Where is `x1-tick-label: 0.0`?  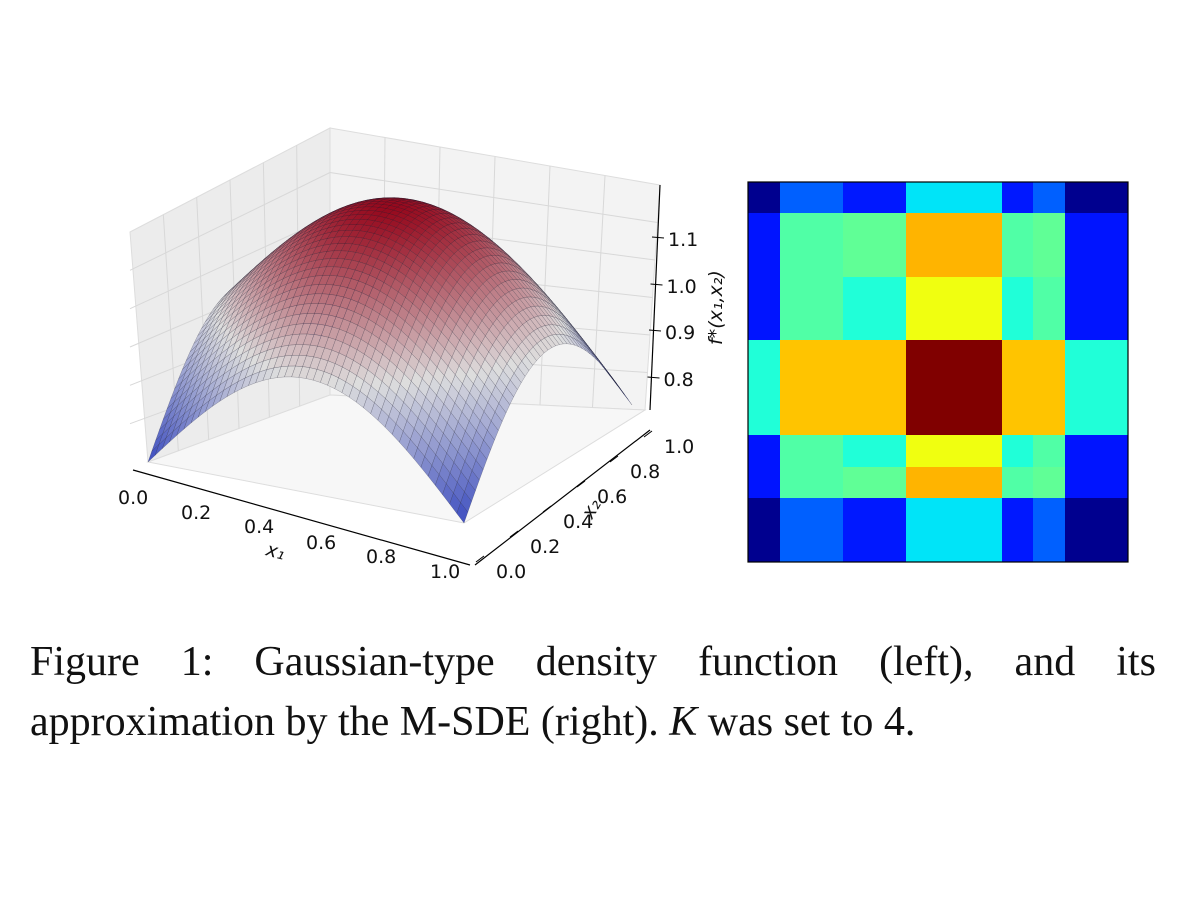 x1-tick-label: 0.0 is located at coordinates (133, 498).